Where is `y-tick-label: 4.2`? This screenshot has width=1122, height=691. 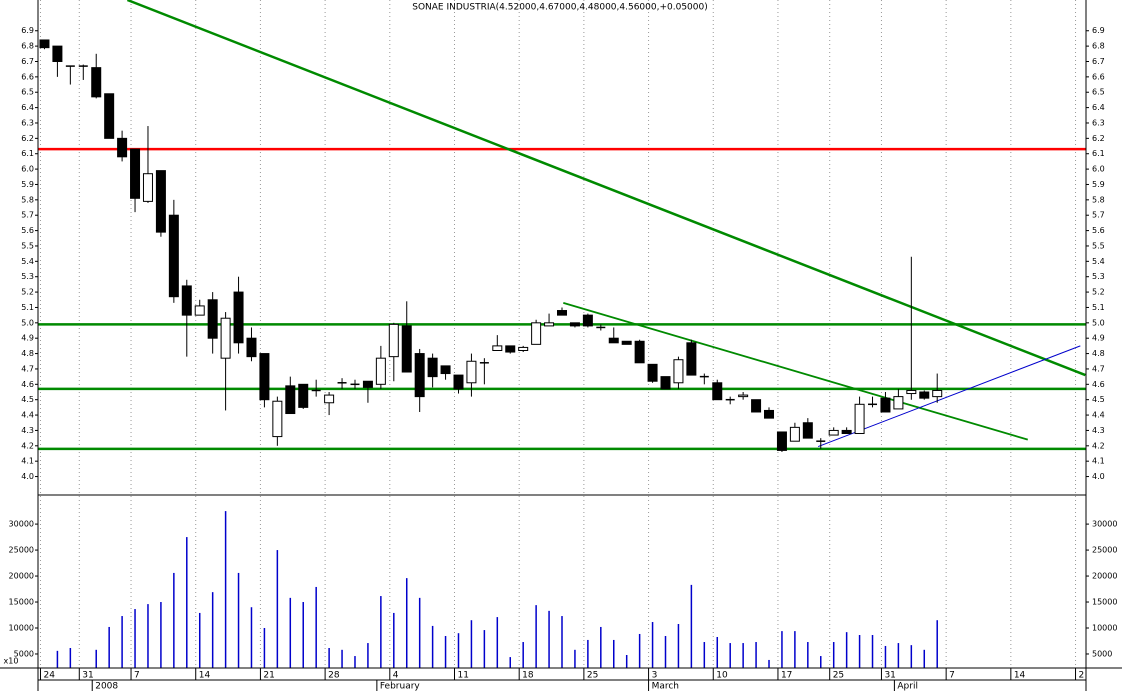
y-tick-label: 4.2 is located at coordinates (27, 445).